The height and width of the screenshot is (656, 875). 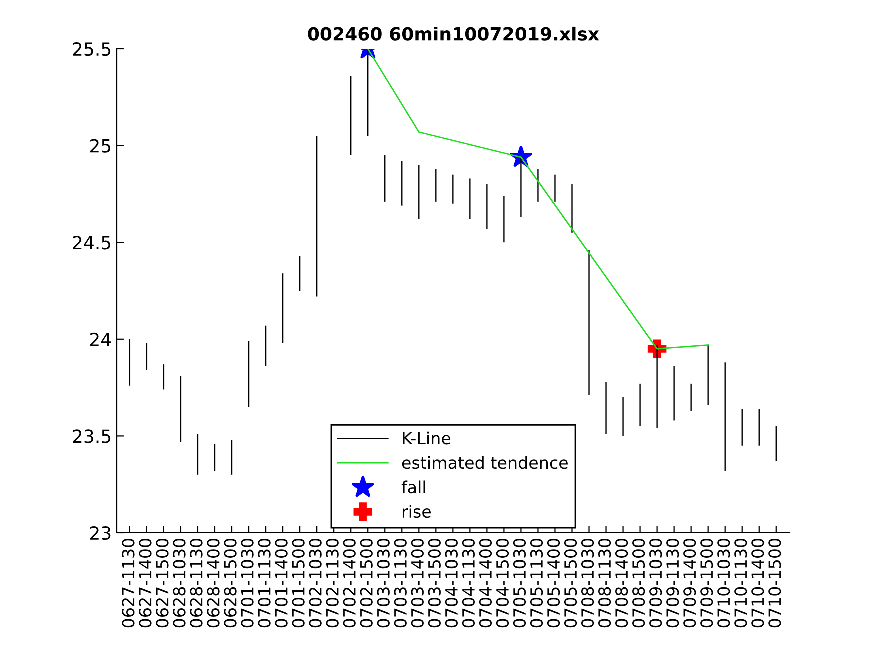 I want to click on x-tick-label: 0702-1400, so click(x=349, y=583).